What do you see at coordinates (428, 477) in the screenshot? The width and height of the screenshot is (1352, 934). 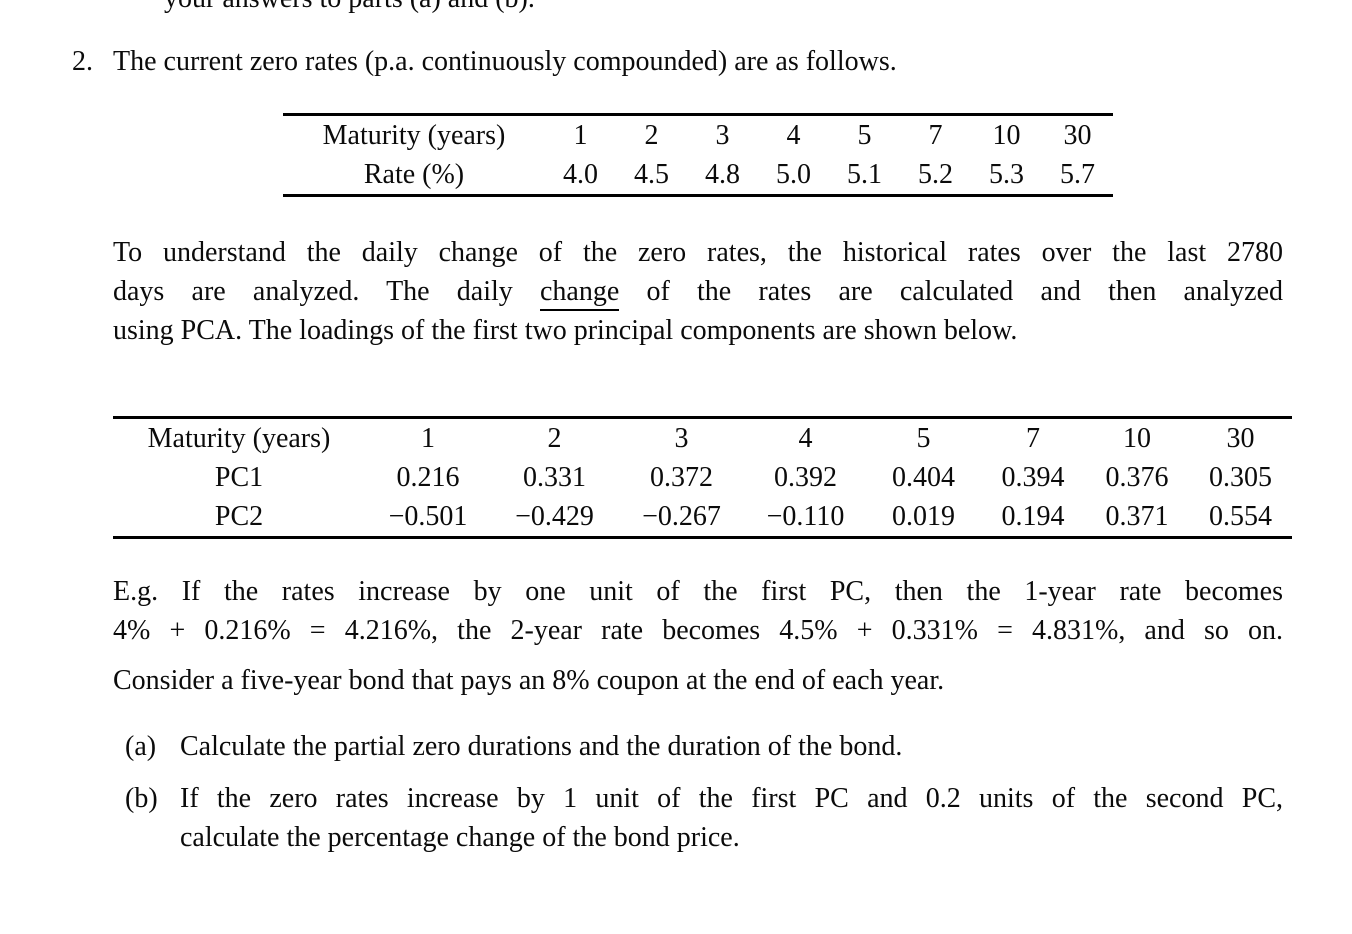 I see `pc1-cell: 0.216` at bounding box center [428, 477].